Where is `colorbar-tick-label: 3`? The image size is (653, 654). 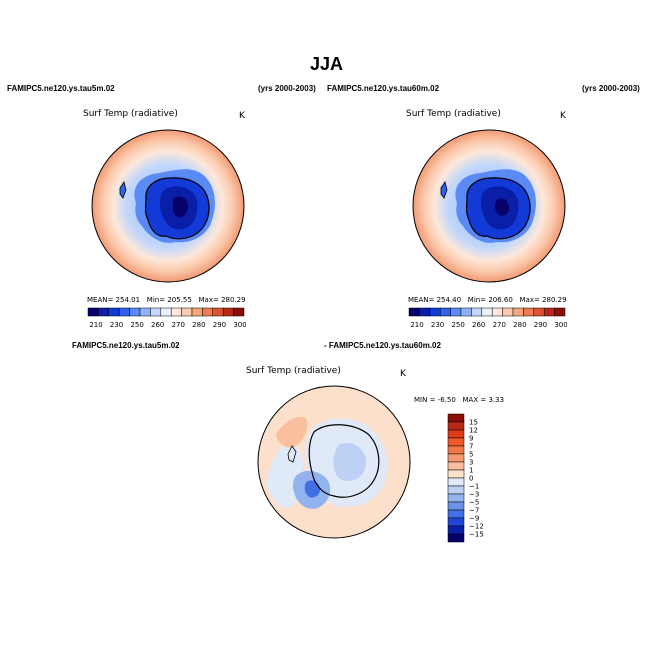
colorbar-tick-label: 3 is located at coordinates (471, 463).